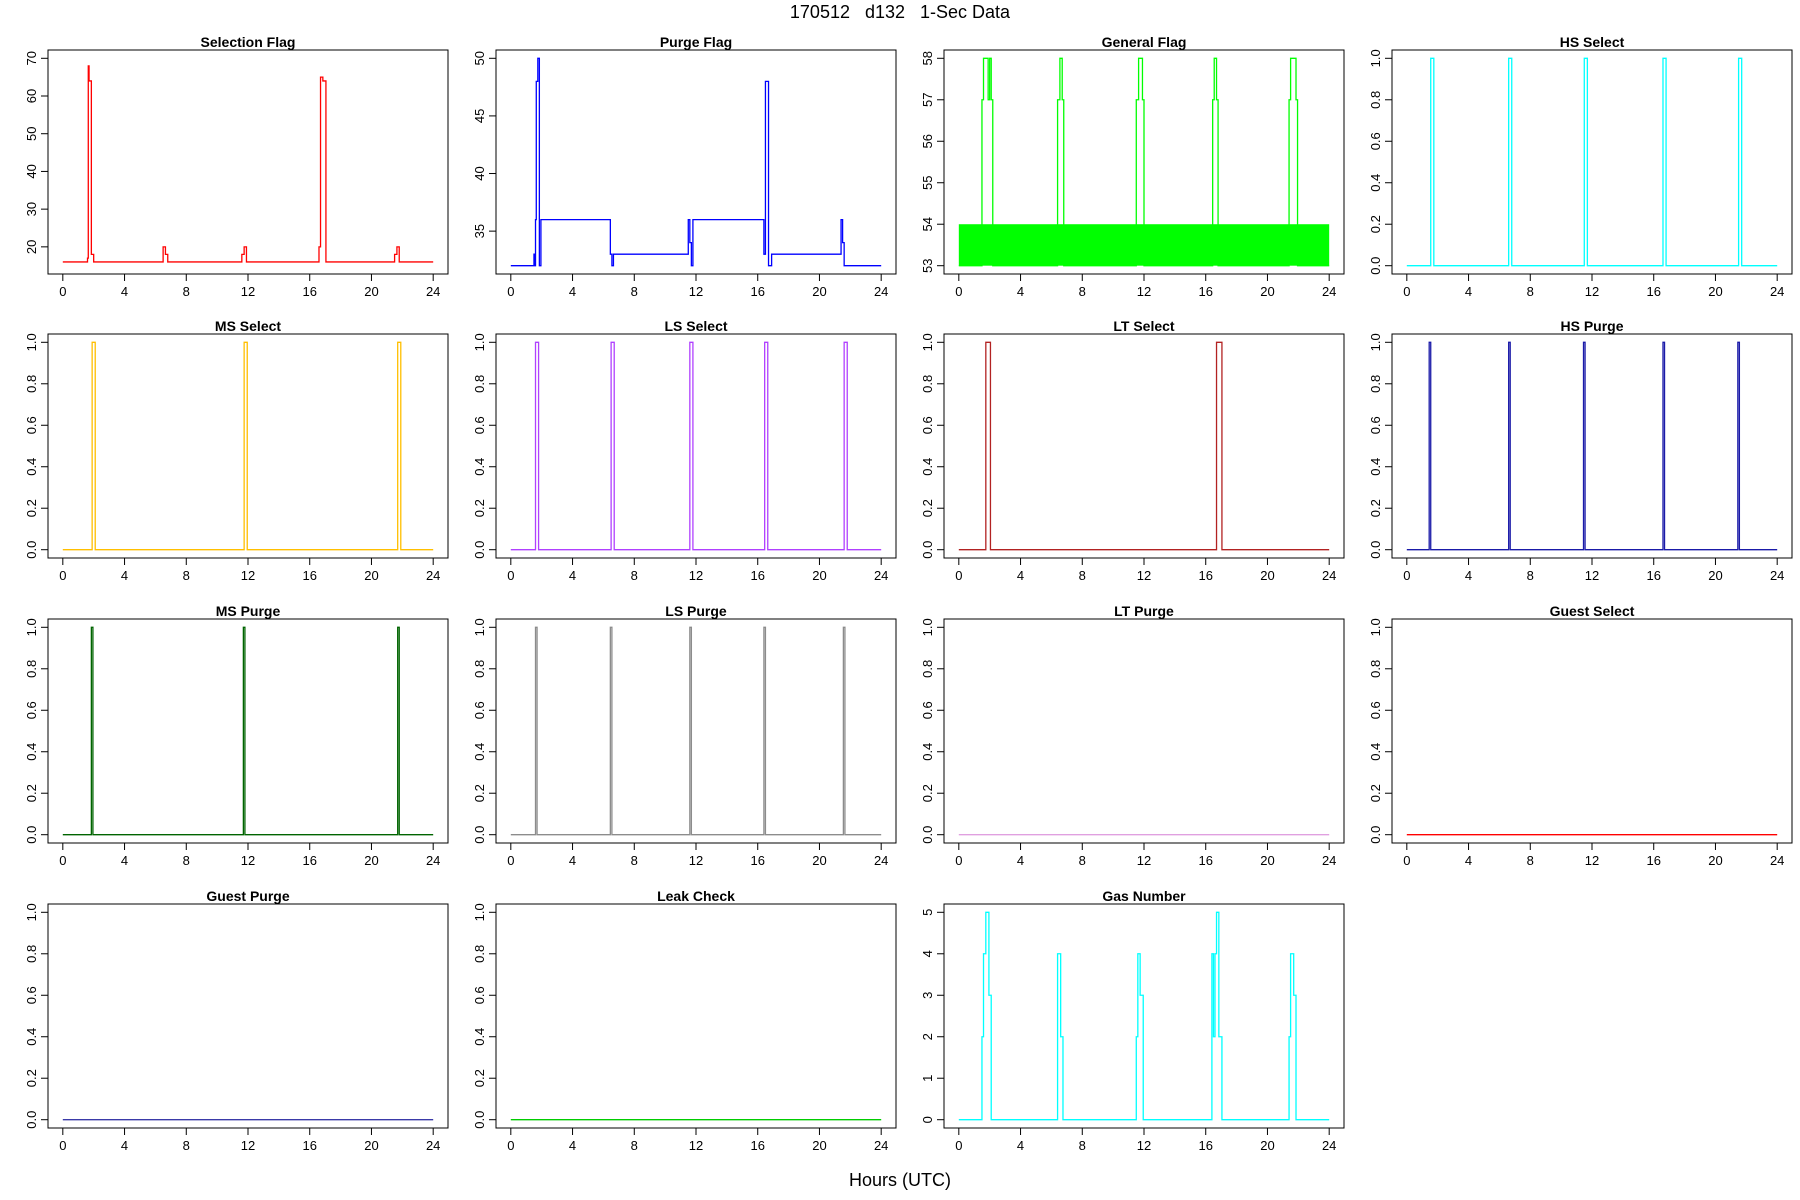 Image resolution: width=1800 pixels, height=1200 pixels. Describe the element at coordinates (927, 183) in the screenshot. I see `y-tick-label: 55` at that location.